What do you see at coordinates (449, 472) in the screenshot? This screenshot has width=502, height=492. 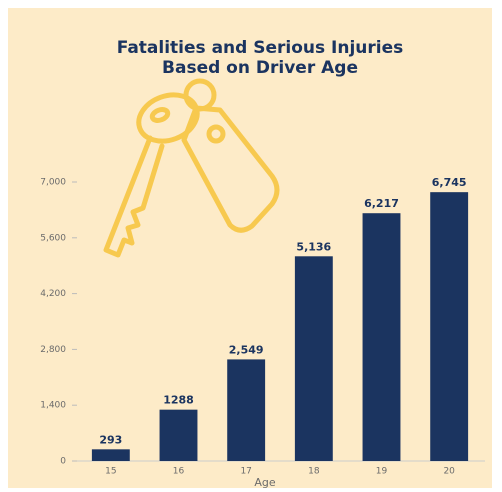 I see `x-tick-label: 20` at bounding box center [449, 472].